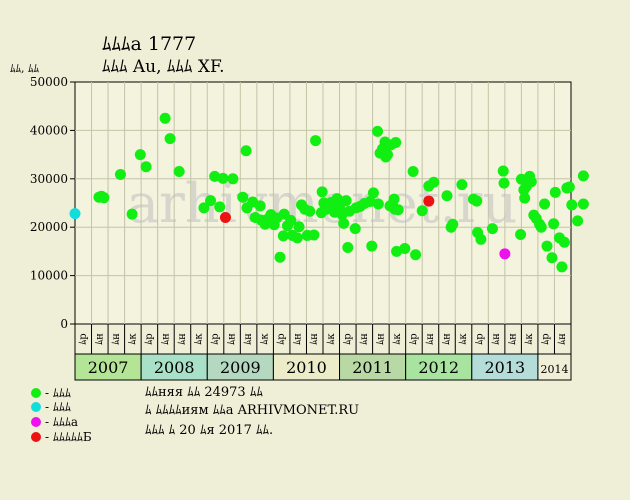 The width and height of the screenshot is (630, 500). I want to click on legend-label-cyan: - ﾑﾑﾑ, so click(58, 407).